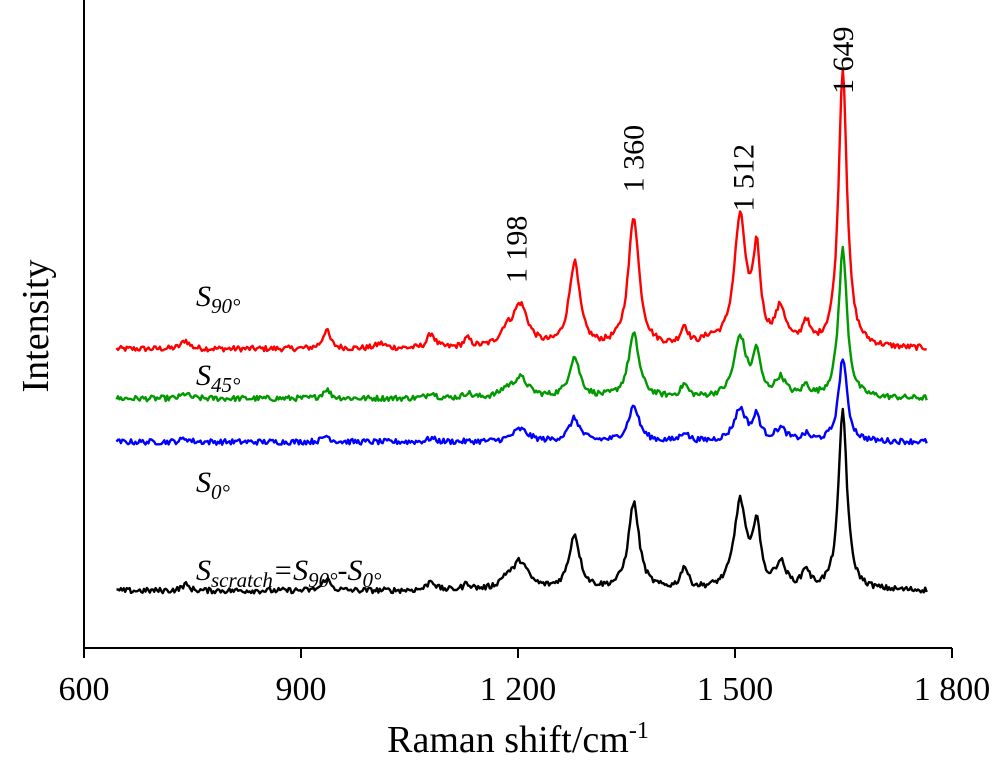  What do you see at coordinates (517, 250) in the screenshot?
I see `peak-label: 1 198` at bounding box center [517, 250].